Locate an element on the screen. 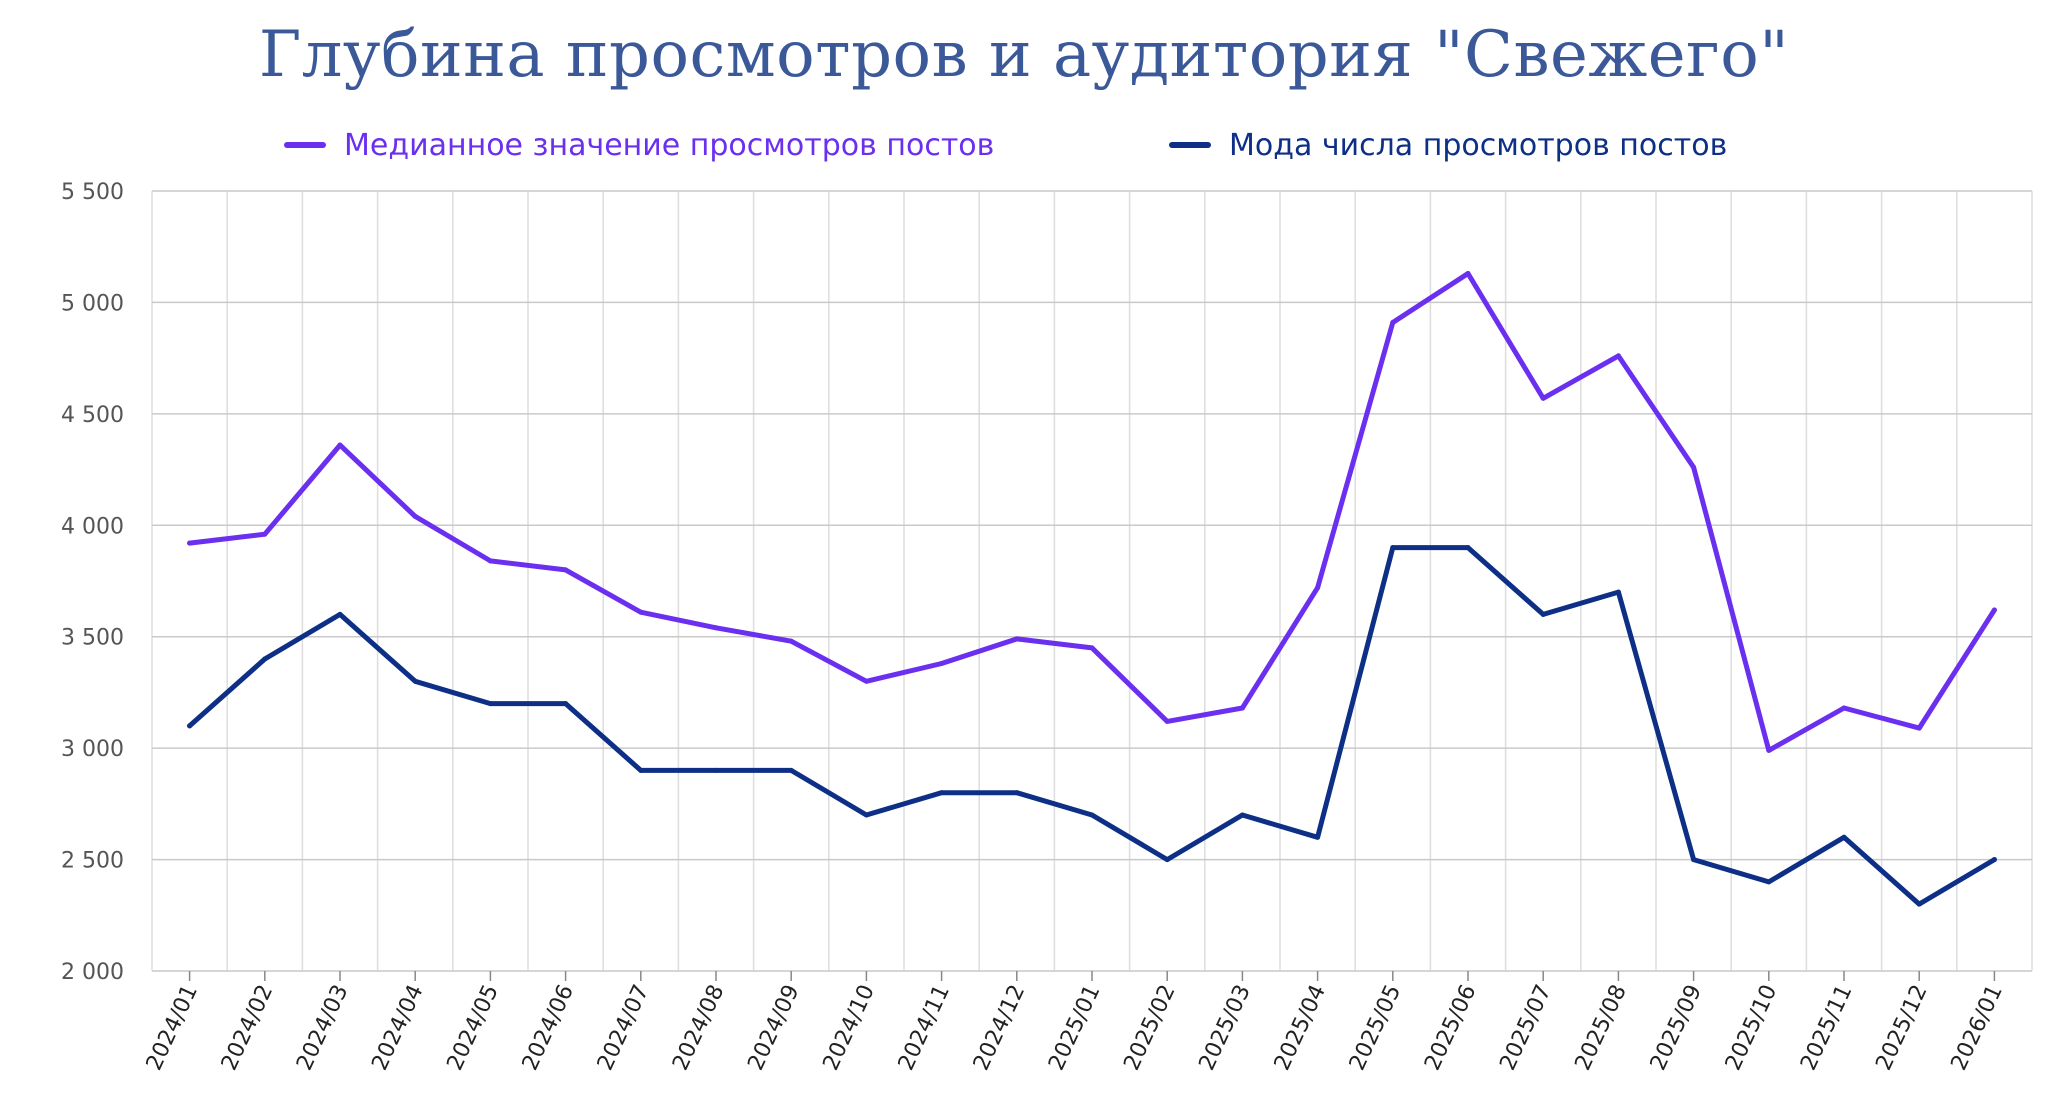 Image resolution: width=2048 pixels, height=1105 pixels. x-tick-label: 2025/02 is located at coordinates (1149, 1027).